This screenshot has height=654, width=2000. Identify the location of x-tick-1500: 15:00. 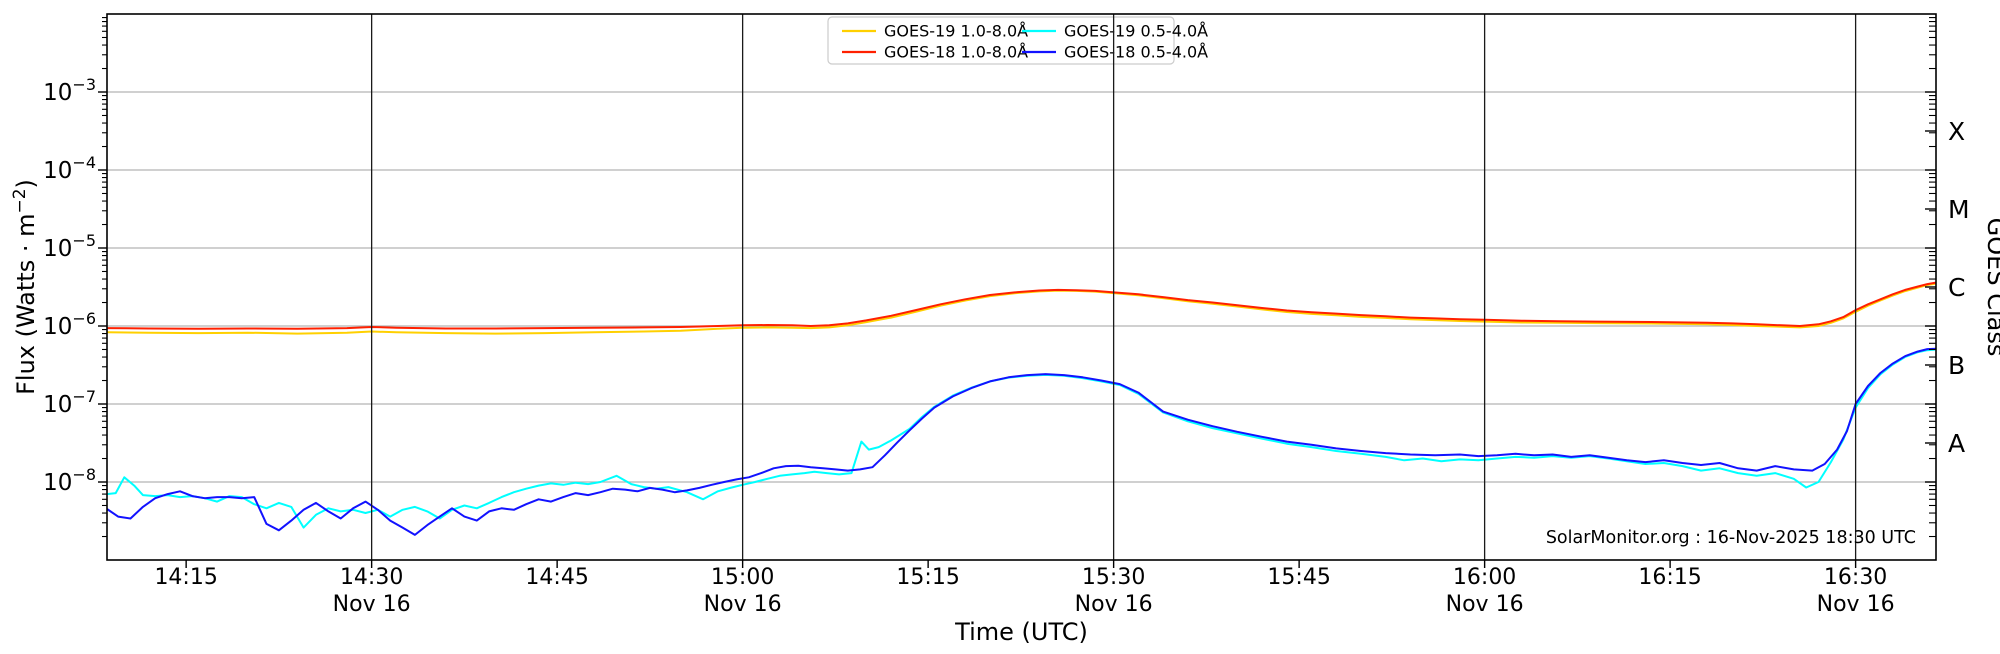
(742, 577).